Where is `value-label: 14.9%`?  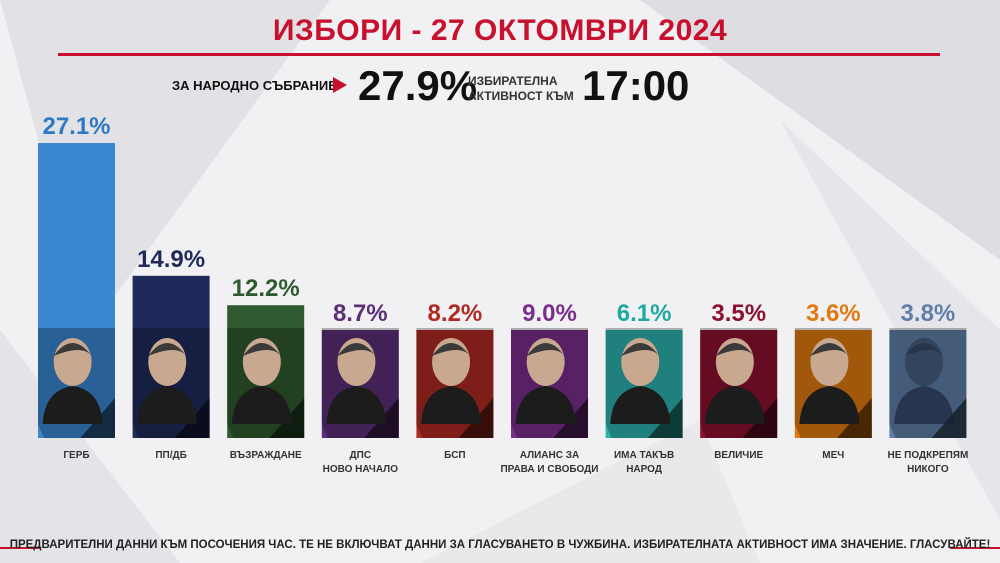 value-label: 14.9% is located at coordinates (171, 259).